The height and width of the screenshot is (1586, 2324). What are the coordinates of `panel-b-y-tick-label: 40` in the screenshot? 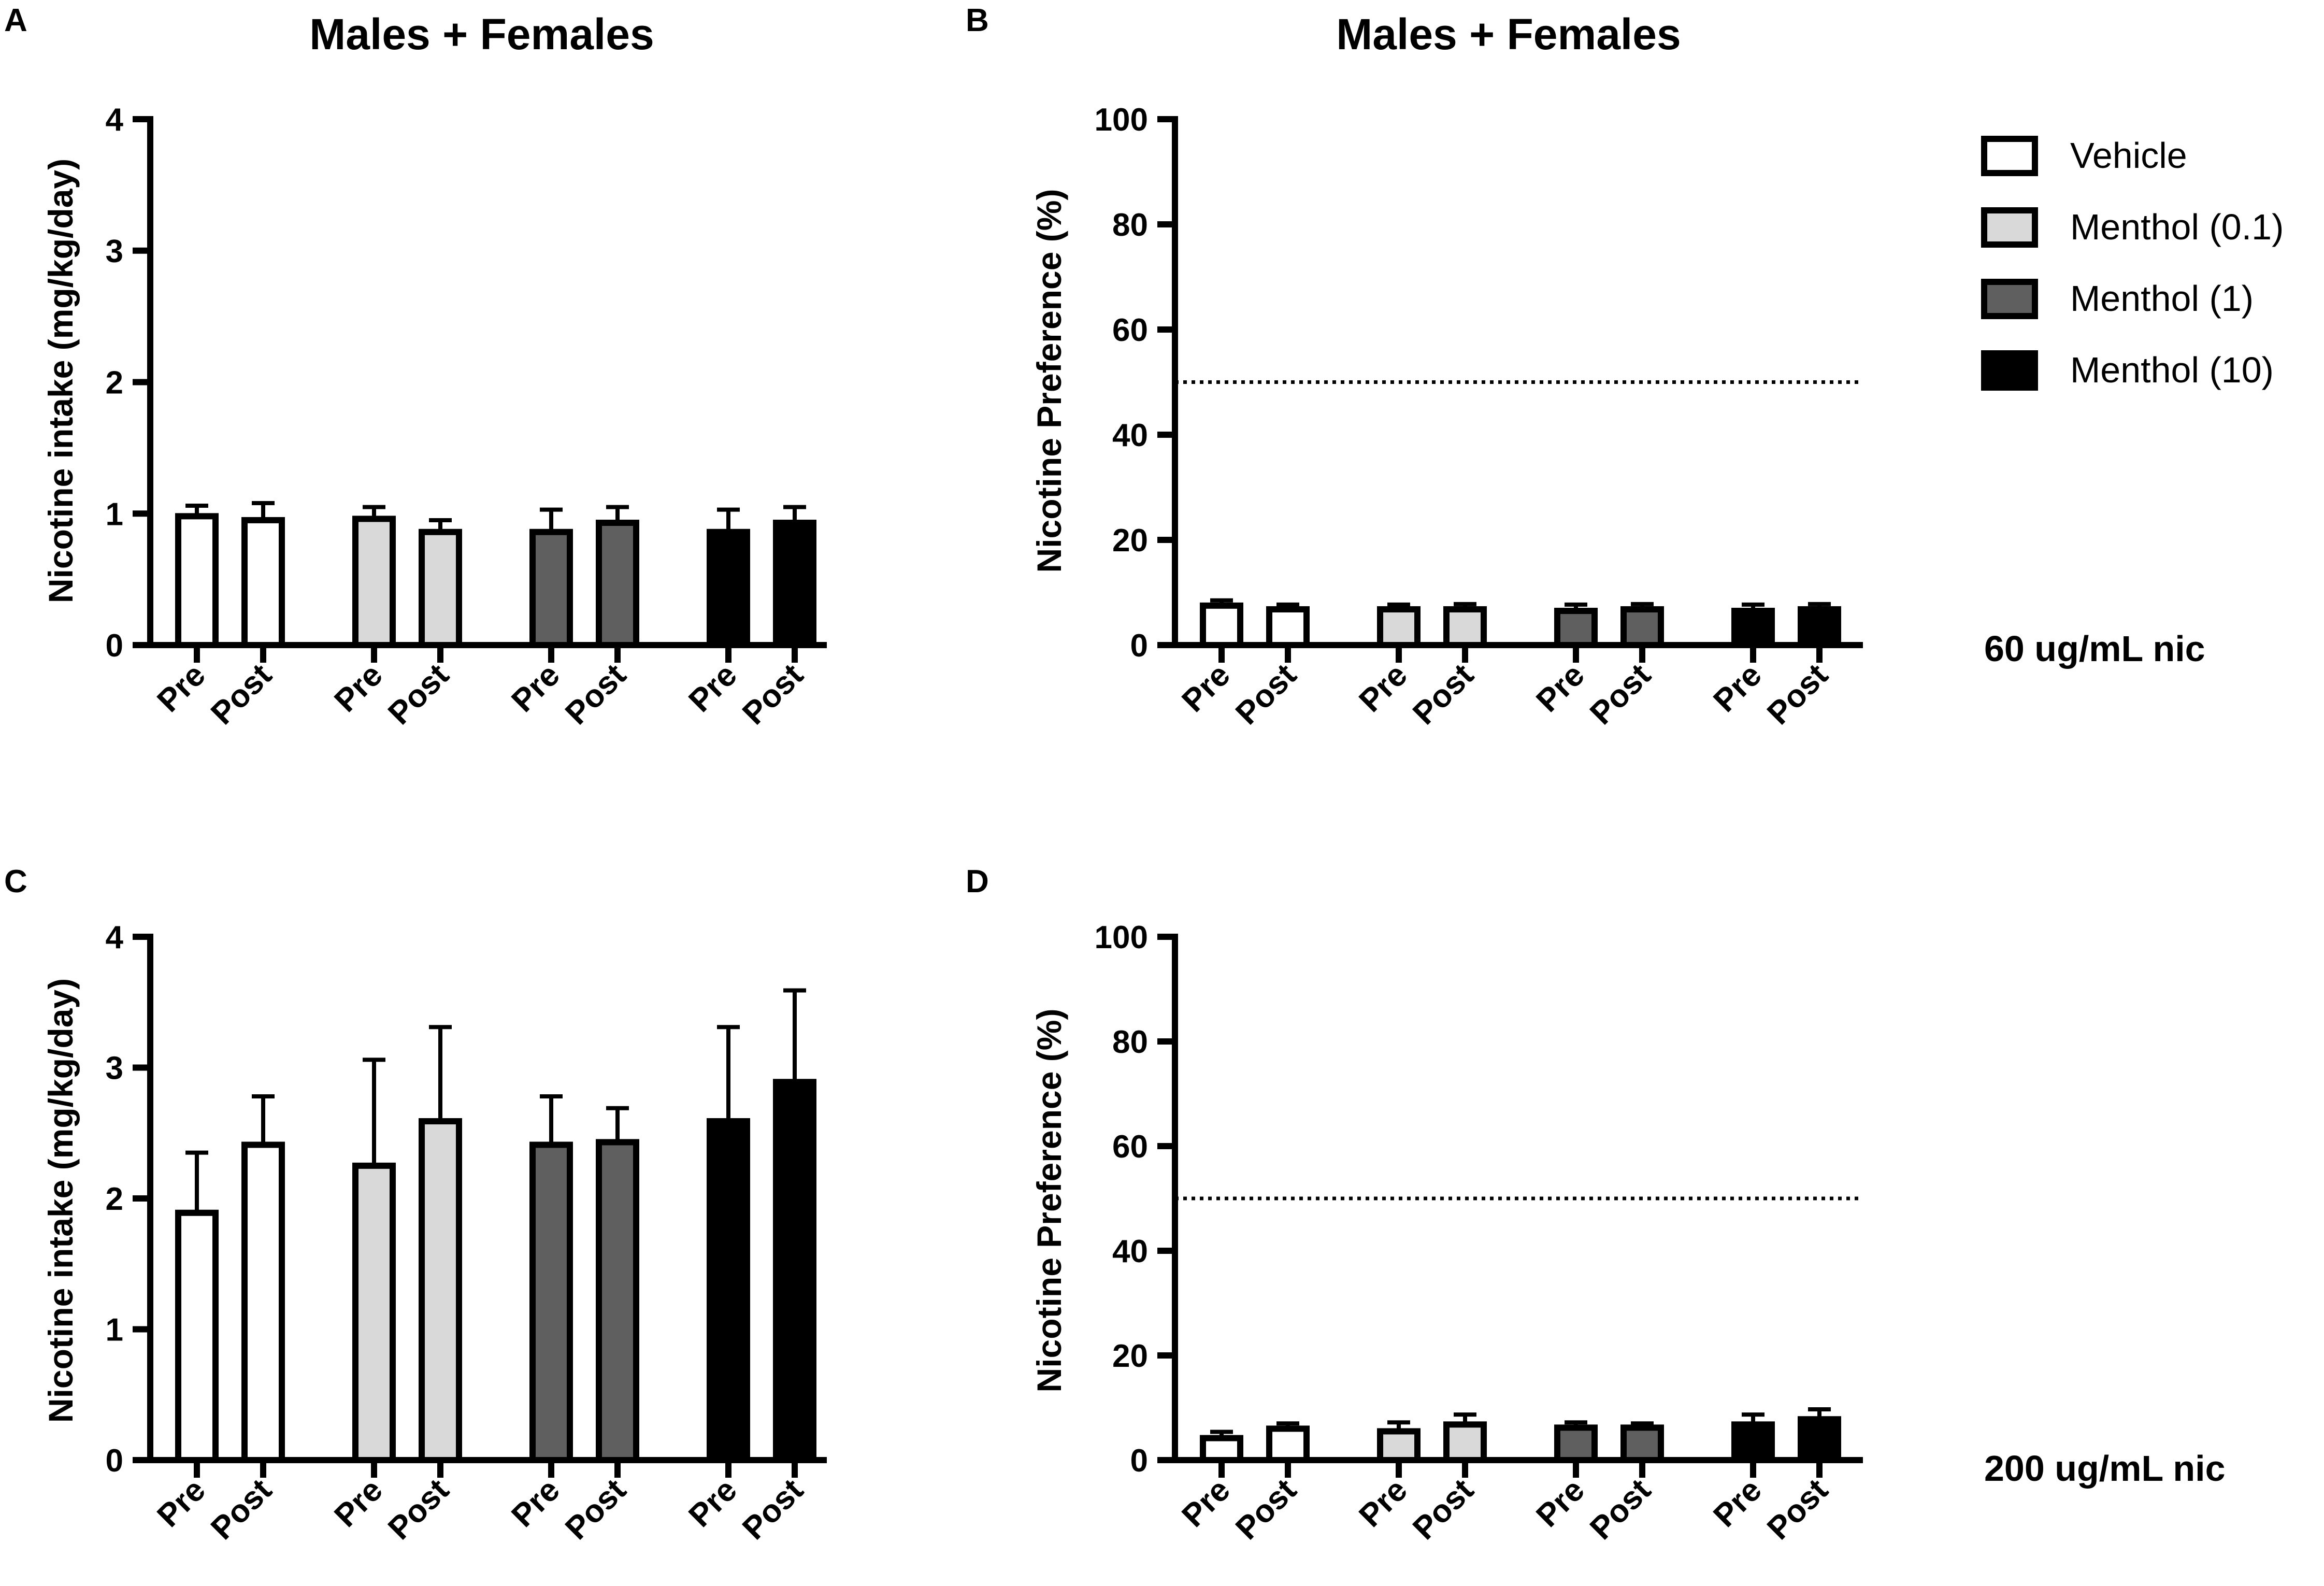 It's located at (1130, 435).